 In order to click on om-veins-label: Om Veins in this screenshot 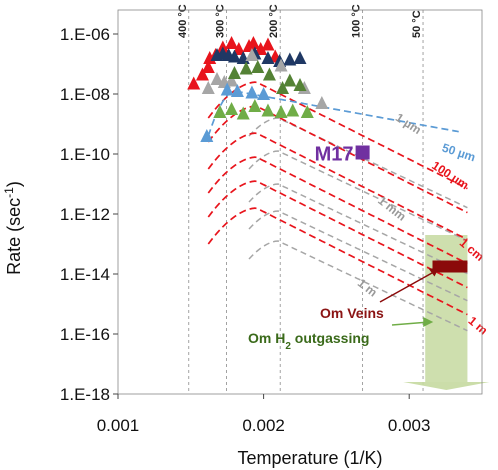, I will do `click(352, 313)`.